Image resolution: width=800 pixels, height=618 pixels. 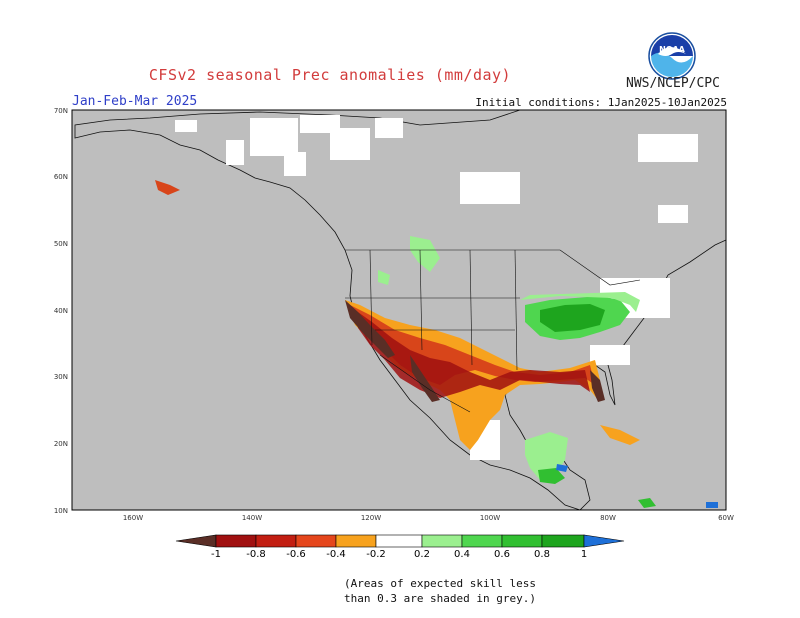 I want to click on lon-label-160w: 160W, so click(x=133, y=518).